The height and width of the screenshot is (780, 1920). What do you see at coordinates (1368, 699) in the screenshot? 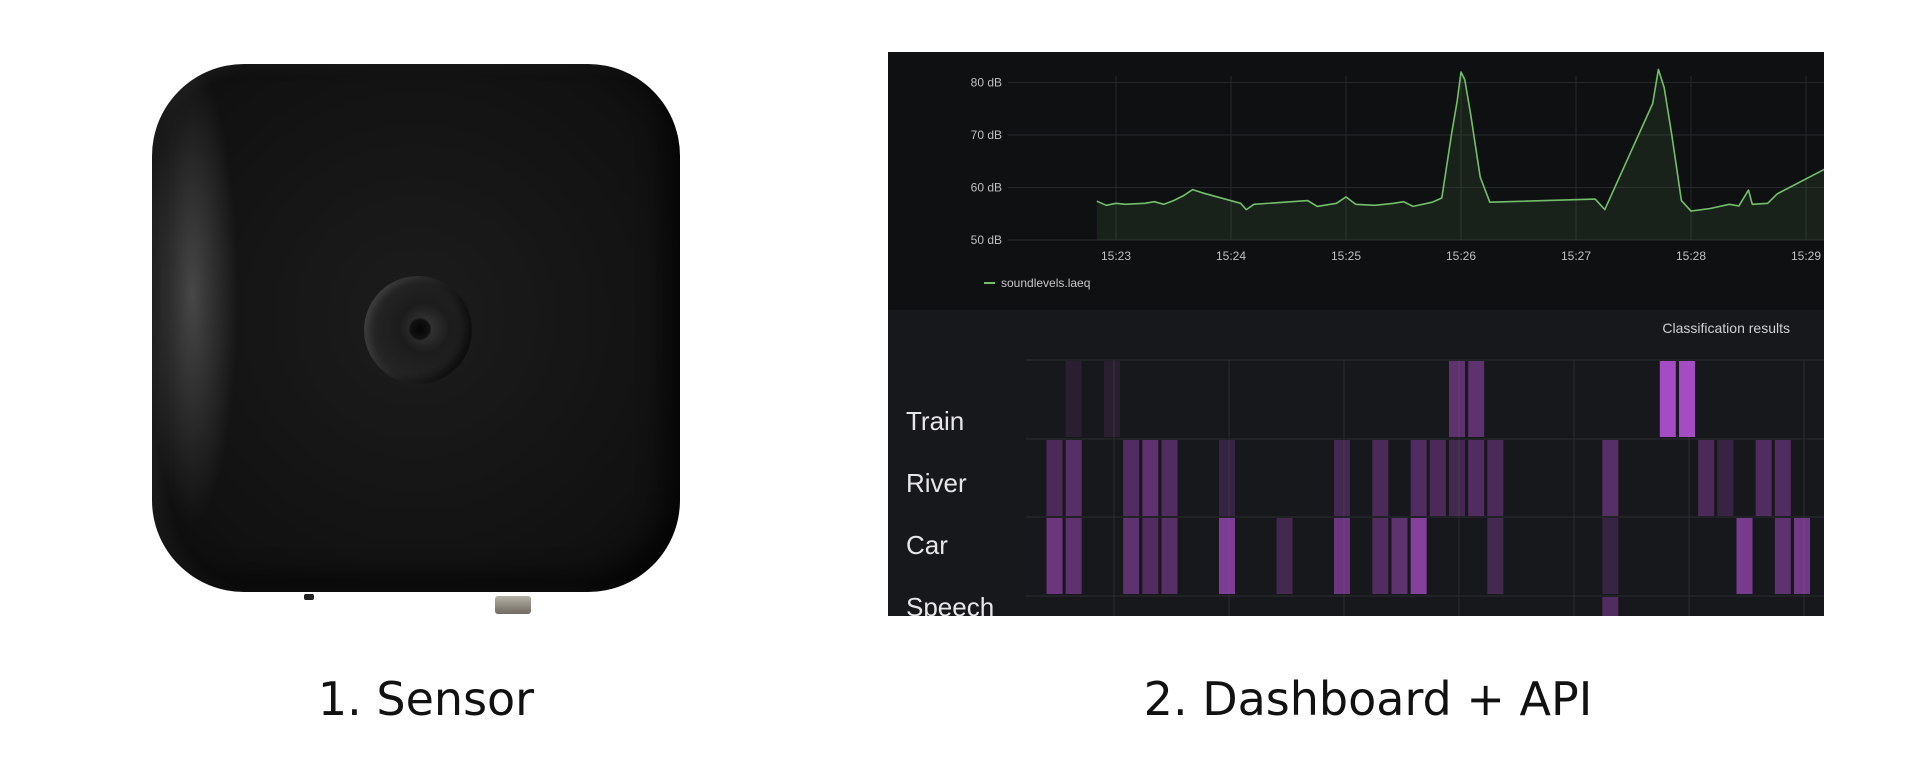
I see `caption-dashboard: 2. Dashboard + API` at bounding box center [1368, 699].